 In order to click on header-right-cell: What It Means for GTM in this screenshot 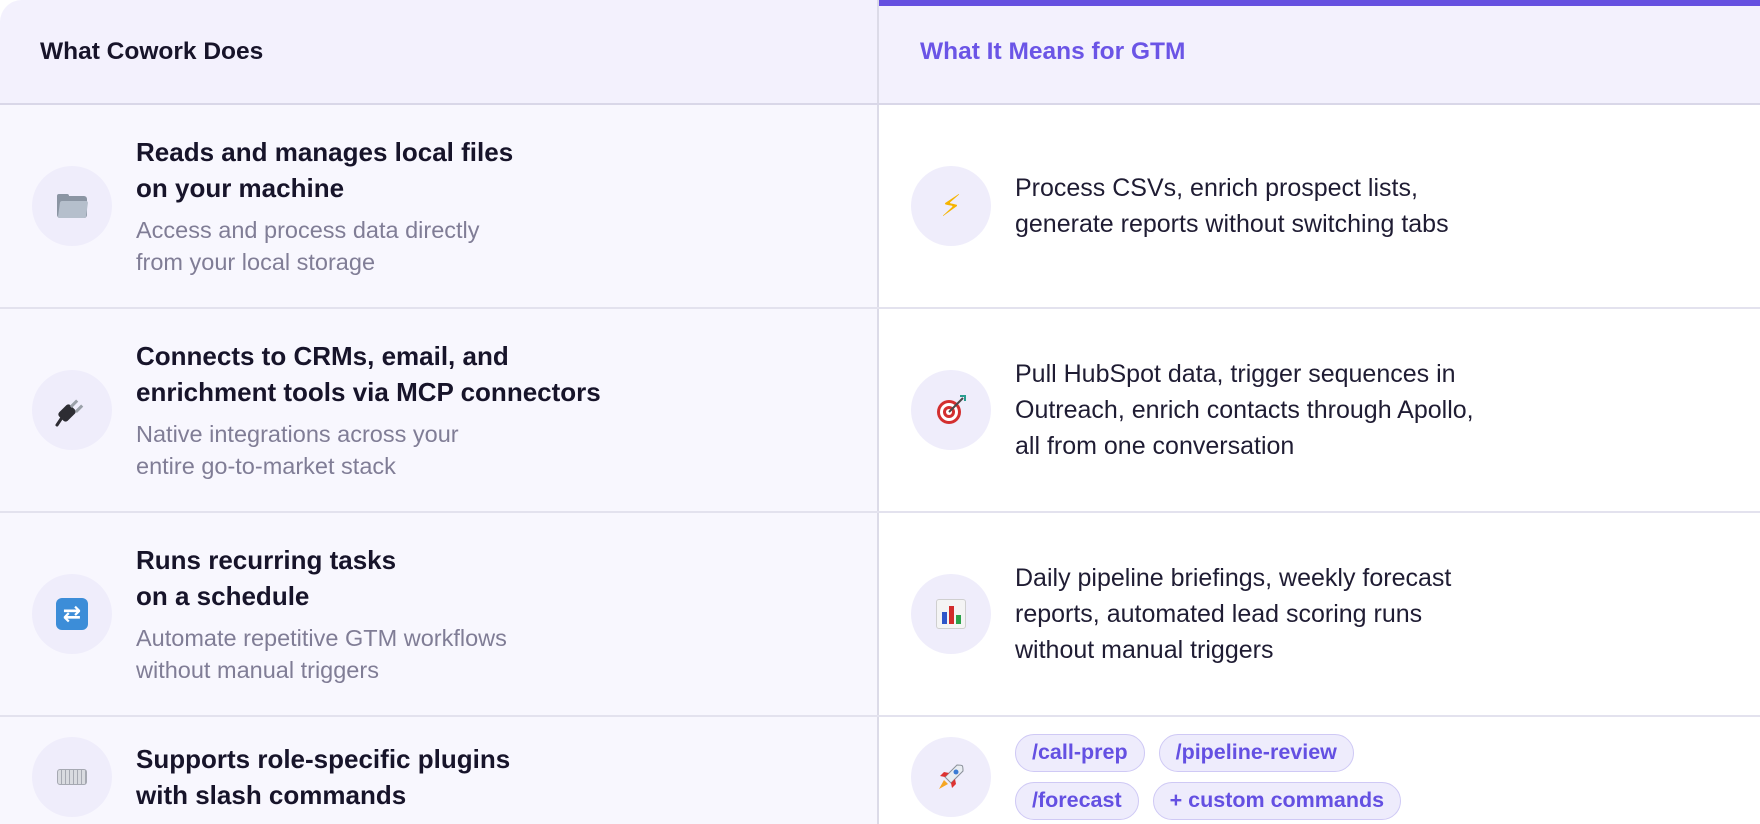, I will do `click(1319, 51)`.